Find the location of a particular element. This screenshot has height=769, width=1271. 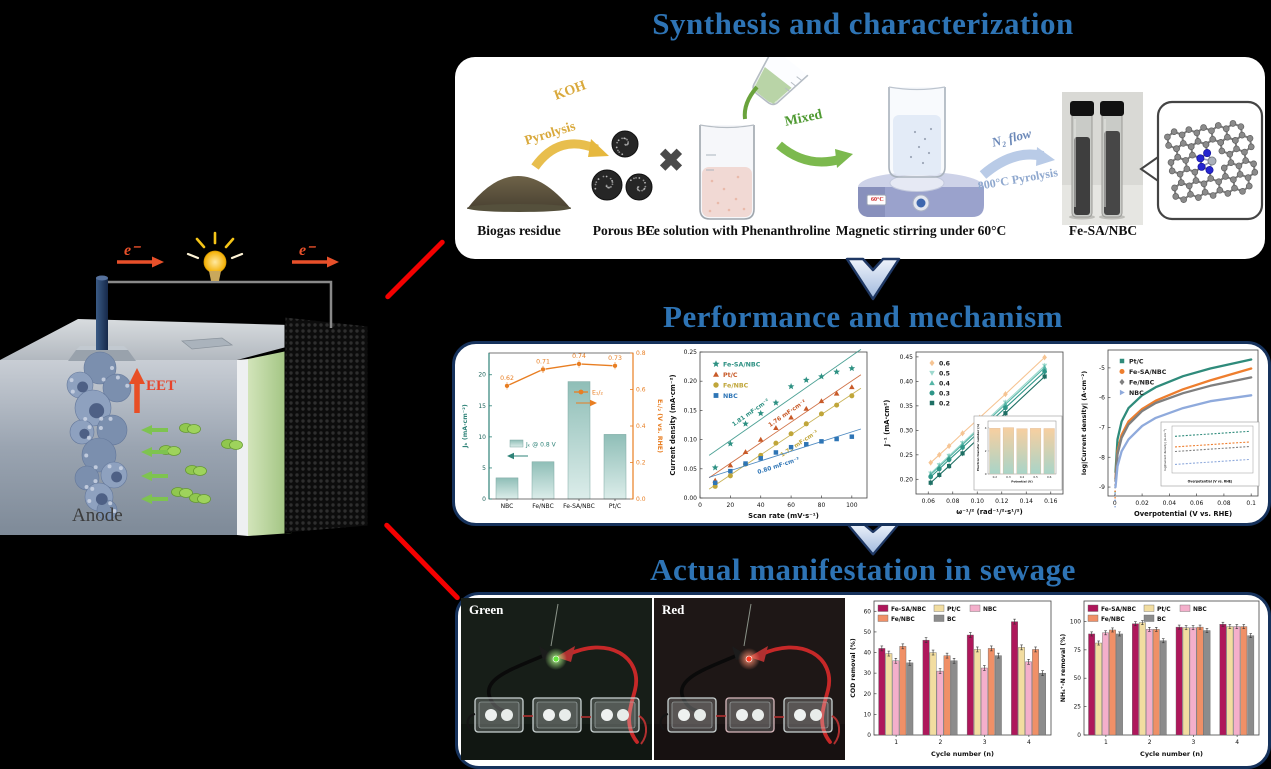

svg-text: 0.45 is located at coordinates (907, 357).